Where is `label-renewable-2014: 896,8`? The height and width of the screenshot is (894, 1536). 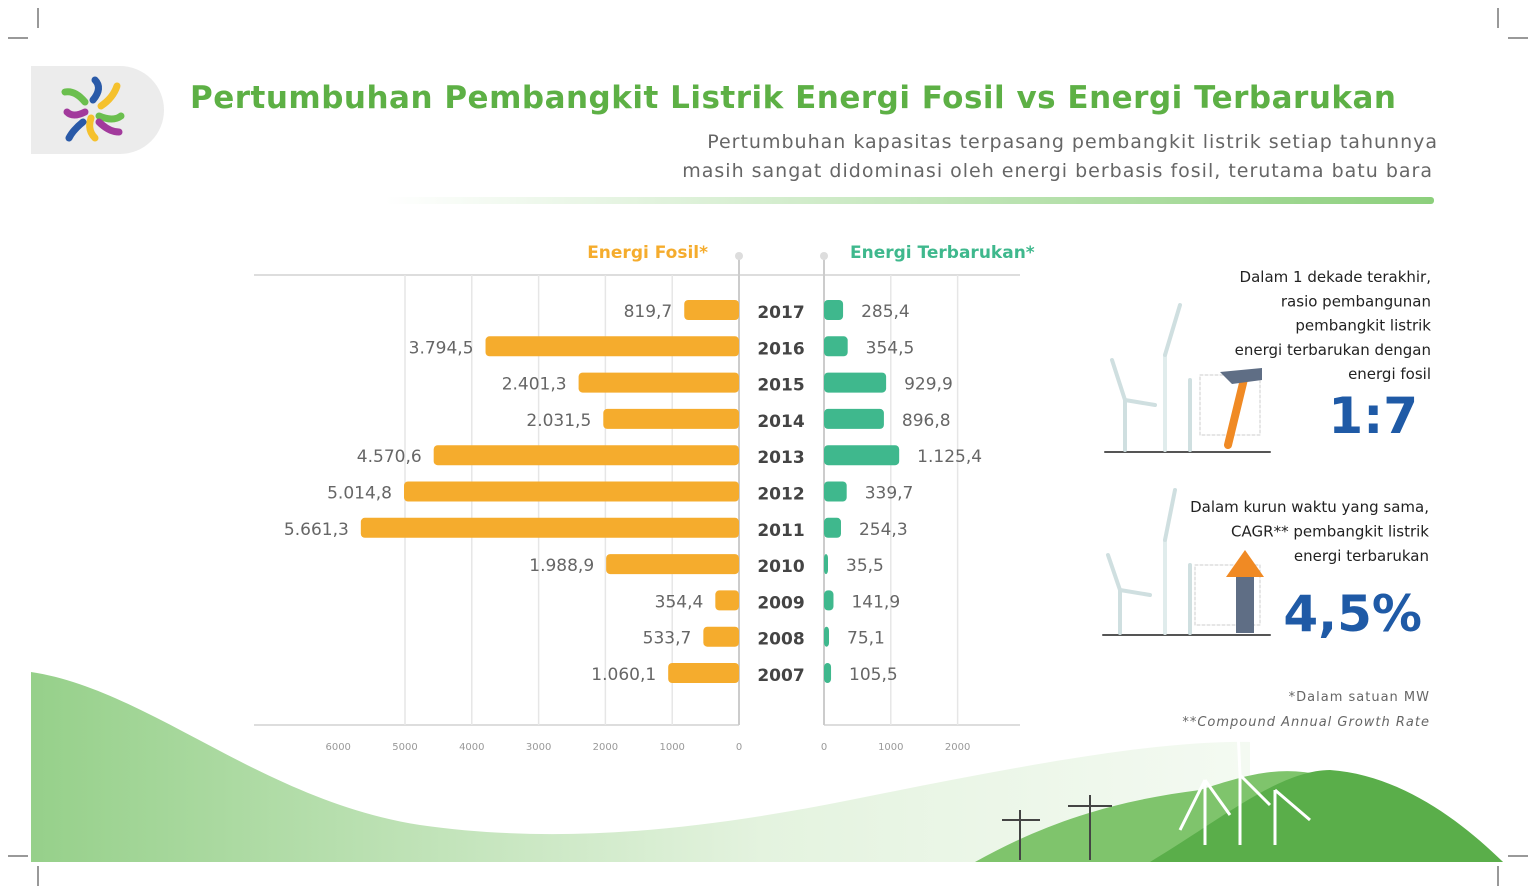 label-renewable-2014: 896,8 is located at coordinates (926, 421).